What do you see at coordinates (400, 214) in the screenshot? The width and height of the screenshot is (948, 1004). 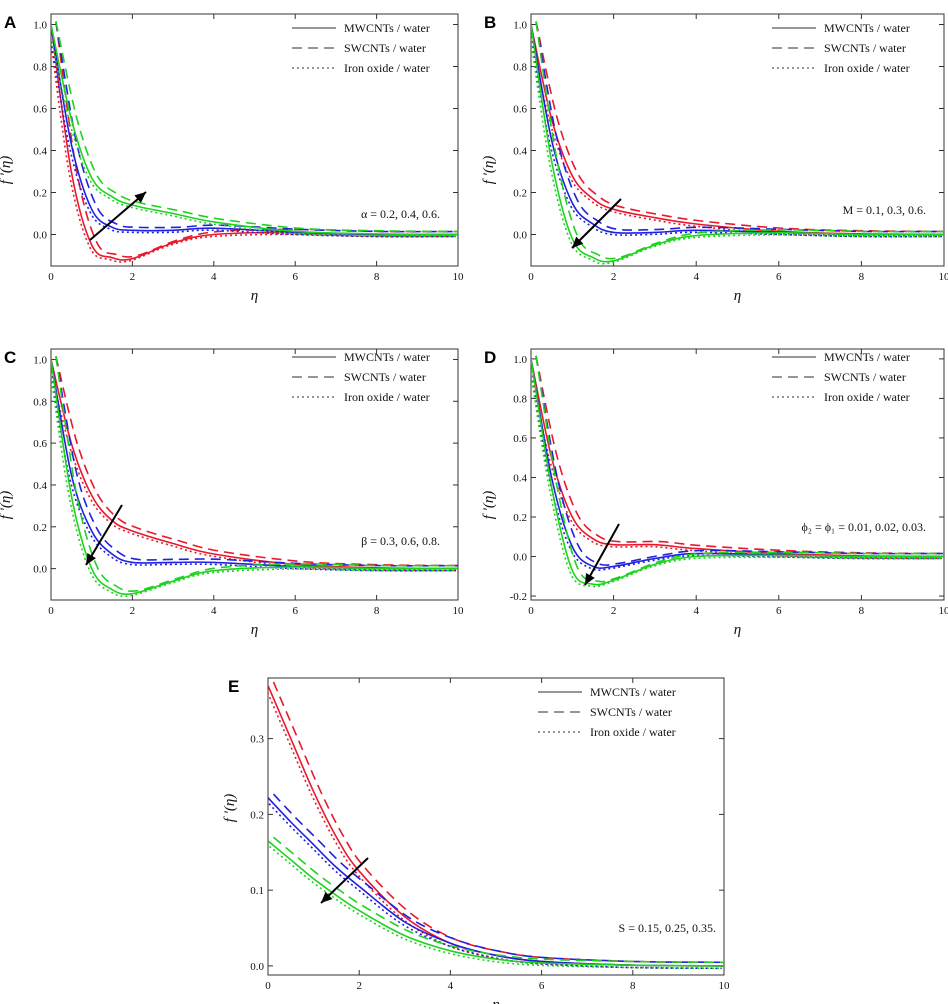 I see `parameter-annotation: α = 0.2, 0.4, 0.6.` at bounding box center [400, 214].